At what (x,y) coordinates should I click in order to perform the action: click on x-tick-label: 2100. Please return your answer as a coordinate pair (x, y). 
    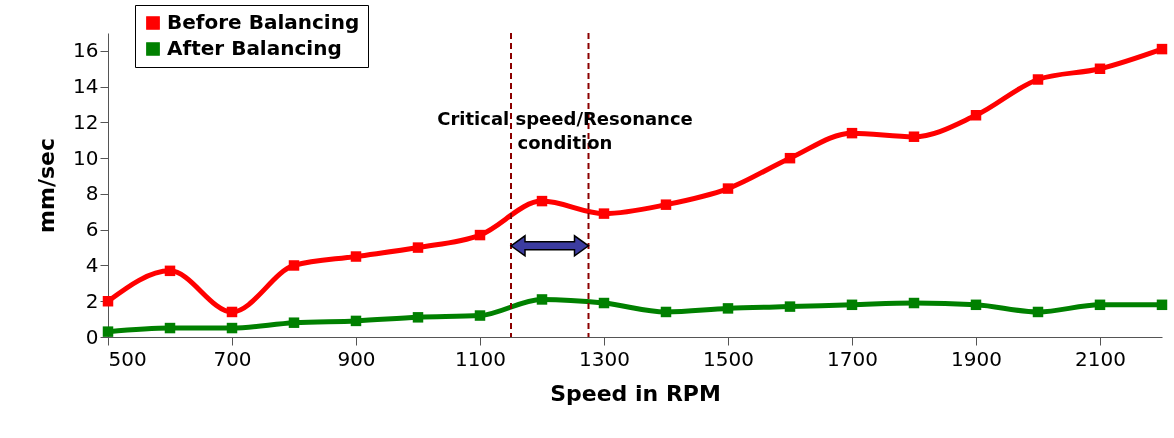
    Looking at the image, I should click on (1100, 358).